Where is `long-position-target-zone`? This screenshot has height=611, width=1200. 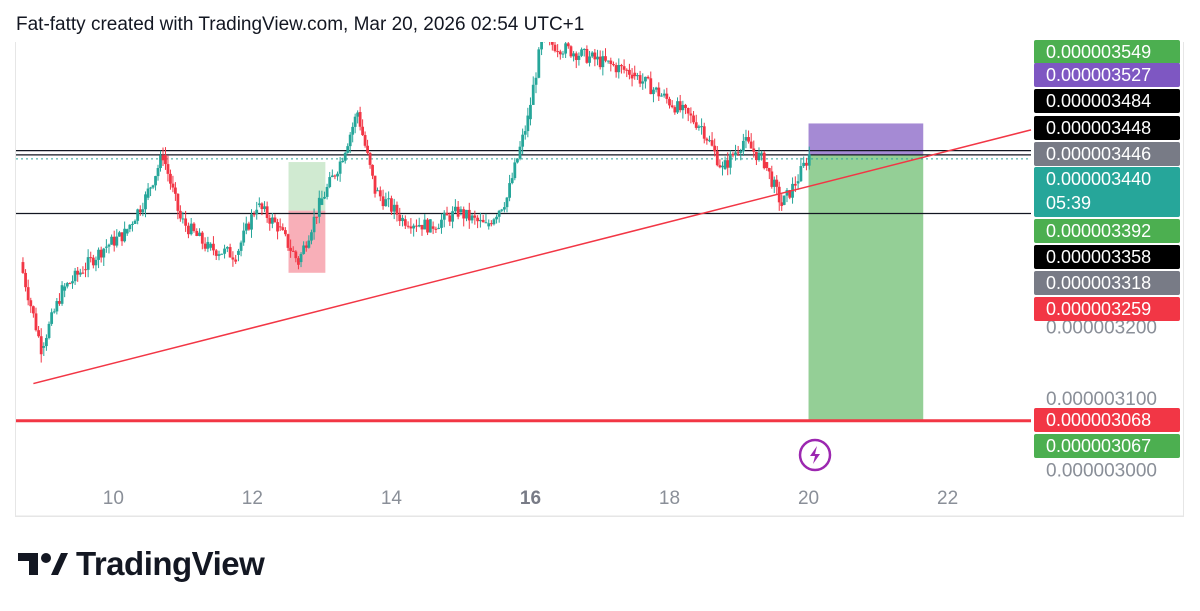
long-position-target-zone is located at coordinates (866, 139).